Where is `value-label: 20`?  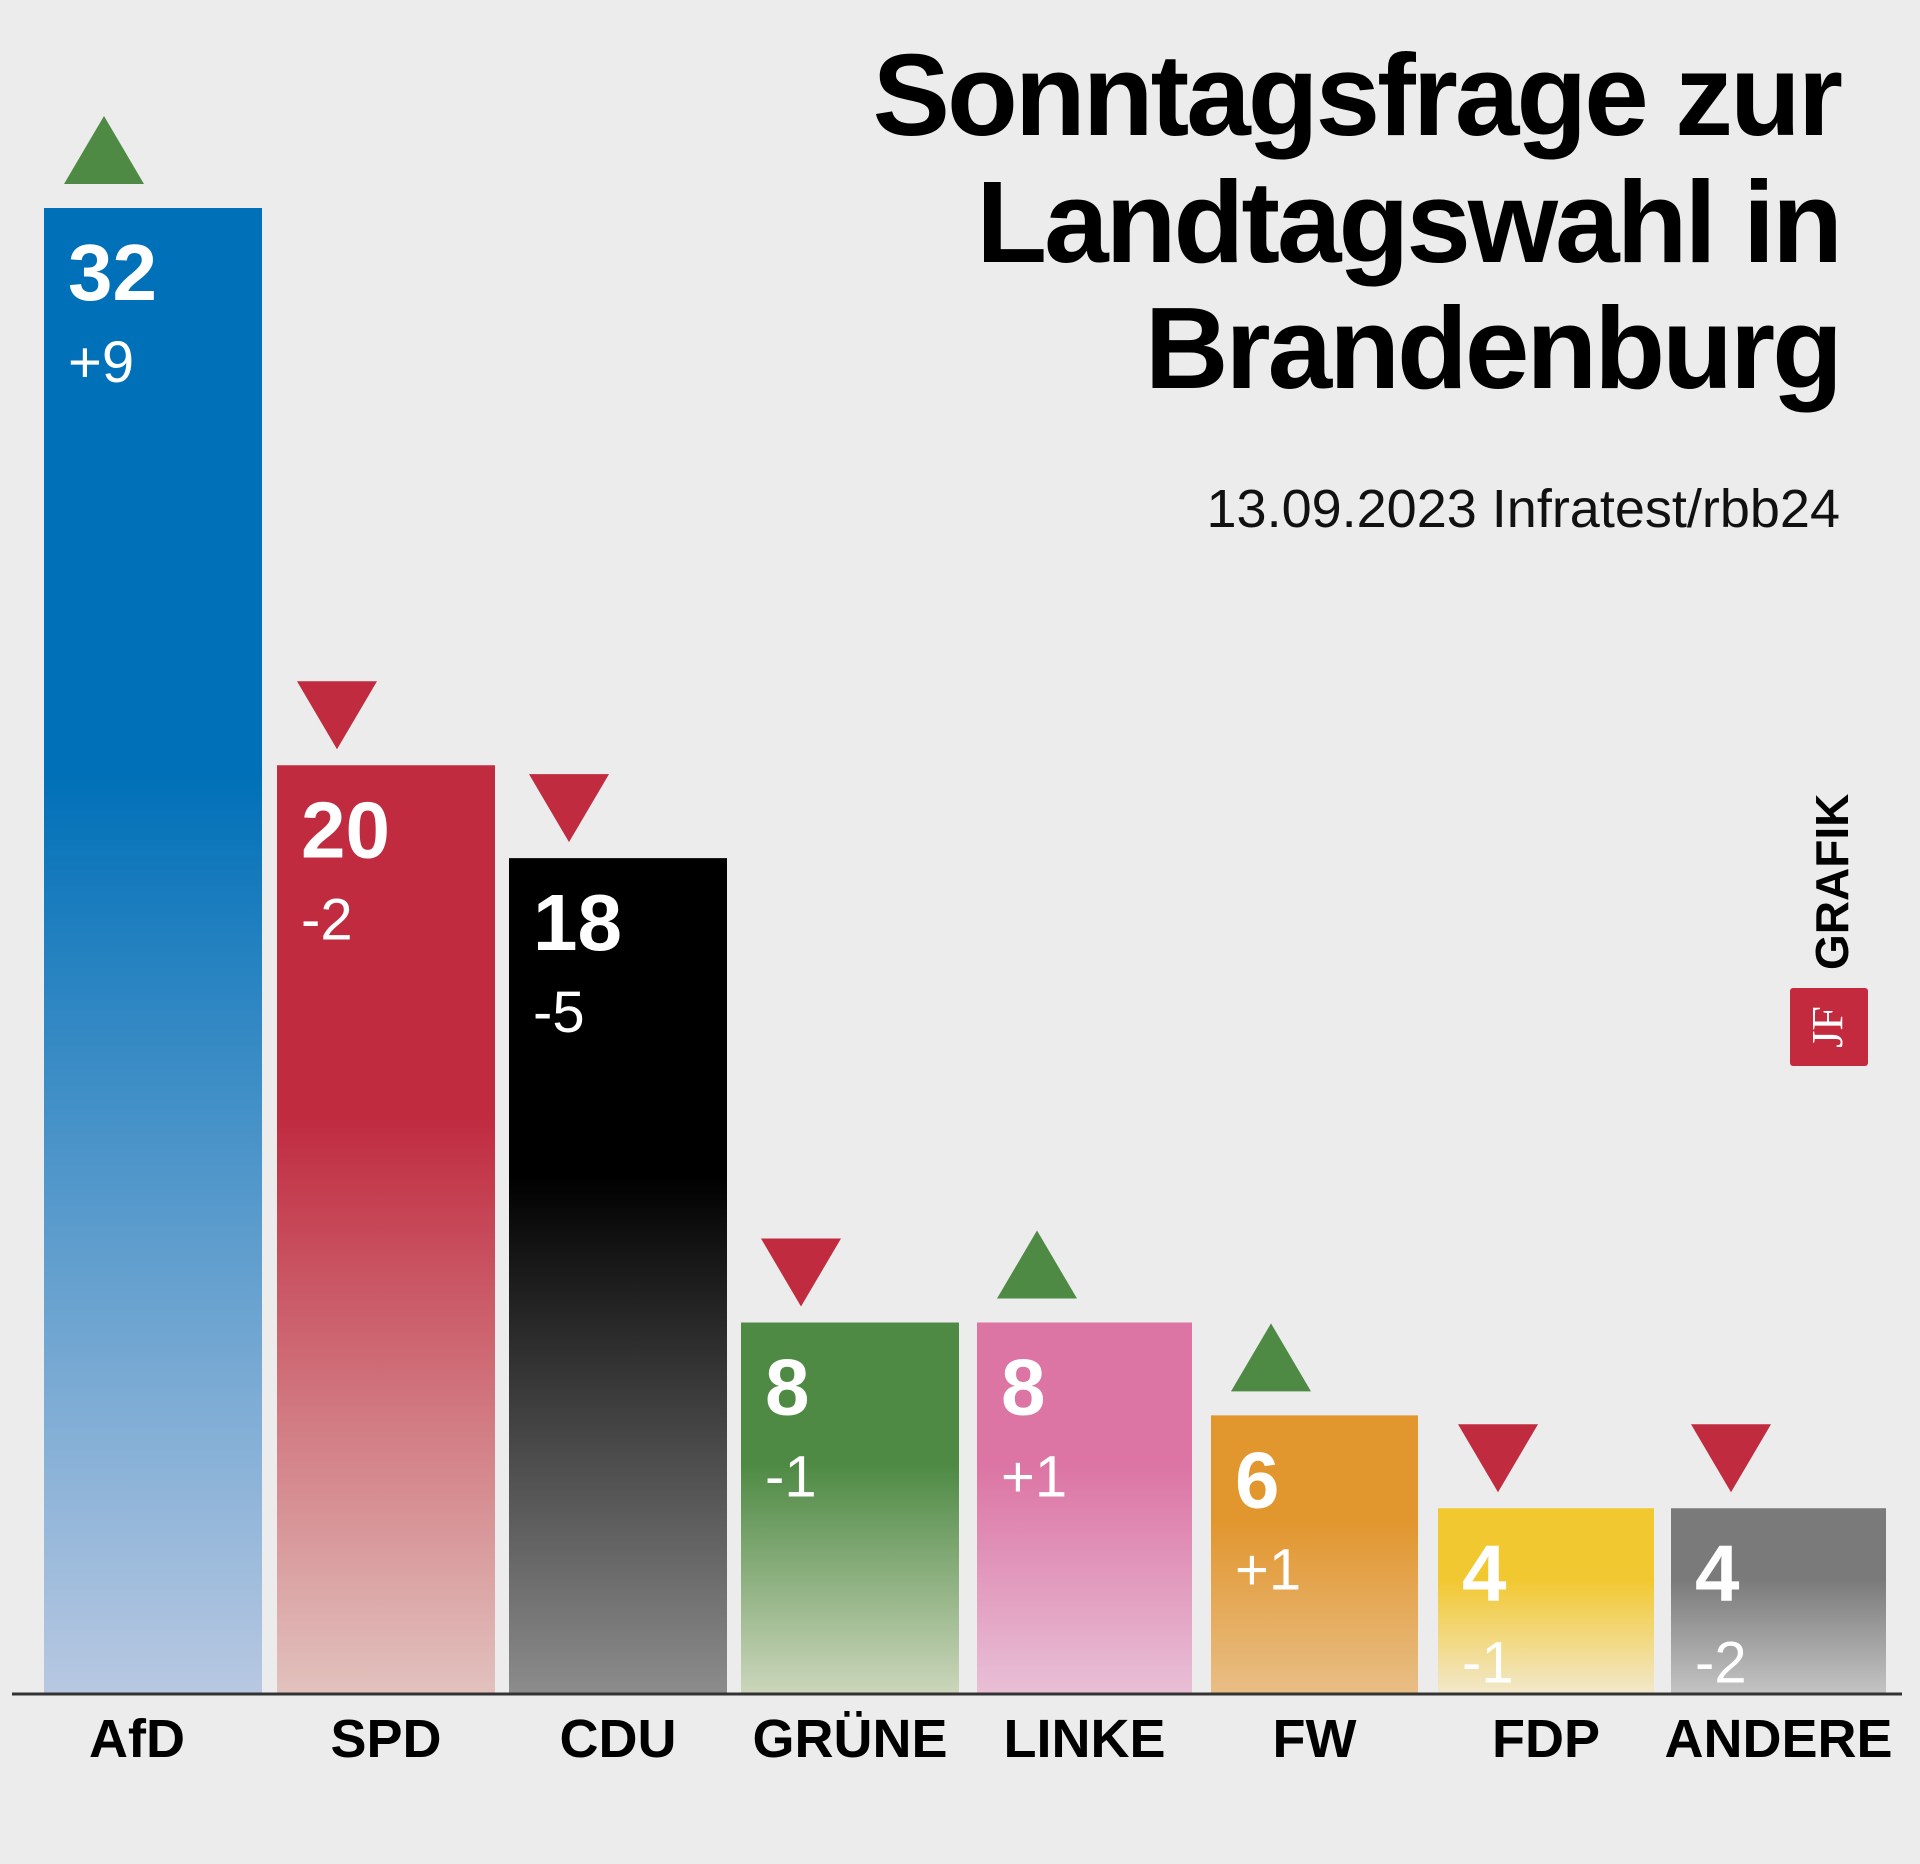
value-label: 20 is located at coordinates (345, 829).